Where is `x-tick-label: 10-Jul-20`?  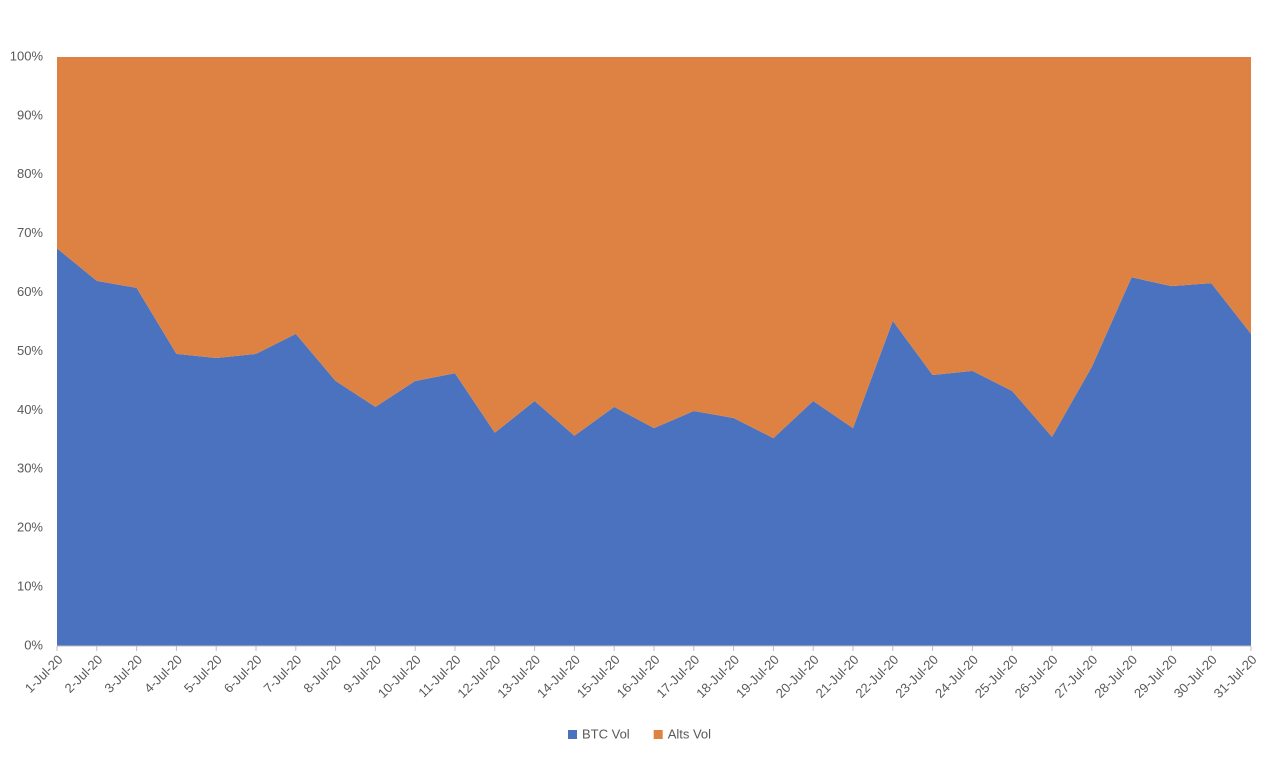 x-tick-label: 10-Jul-20 is located at coordinates (399, 676).